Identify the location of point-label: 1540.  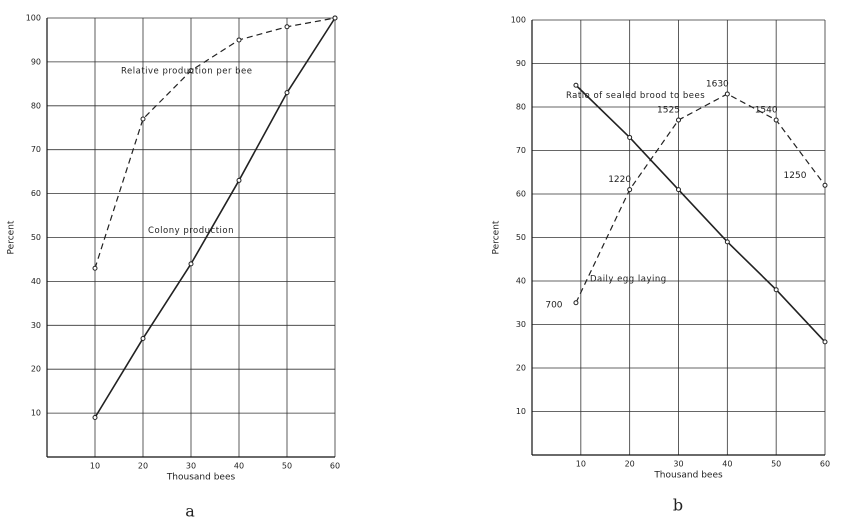
(766, 111).